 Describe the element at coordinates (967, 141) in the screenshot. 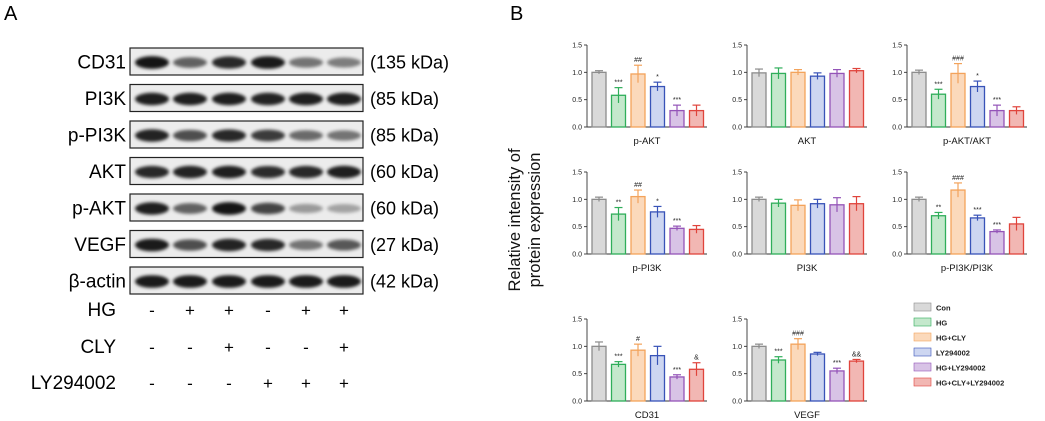

I see `subplot-title: p-AKT/AKT` at that location.